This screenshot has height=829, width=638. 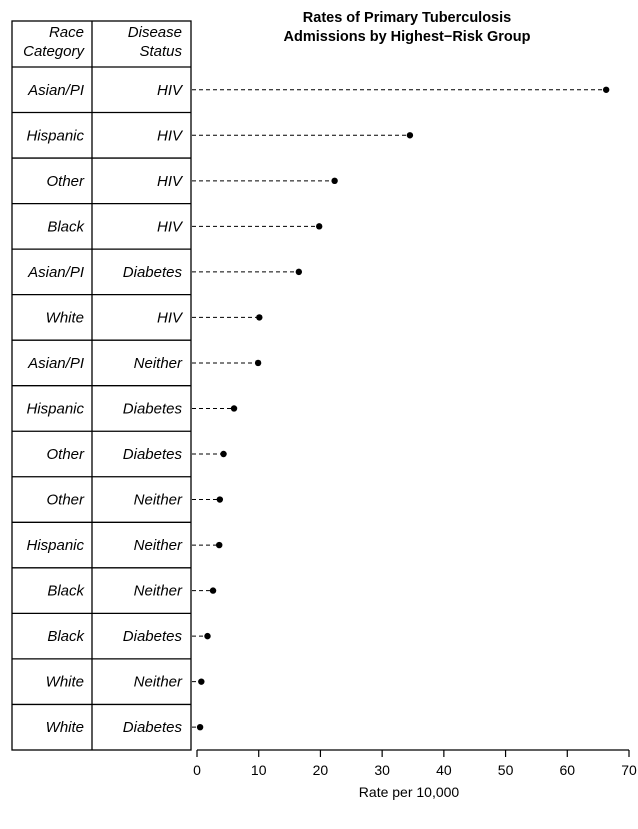 I want to click on x-tick-label: 40, so click(x=444, y=770).